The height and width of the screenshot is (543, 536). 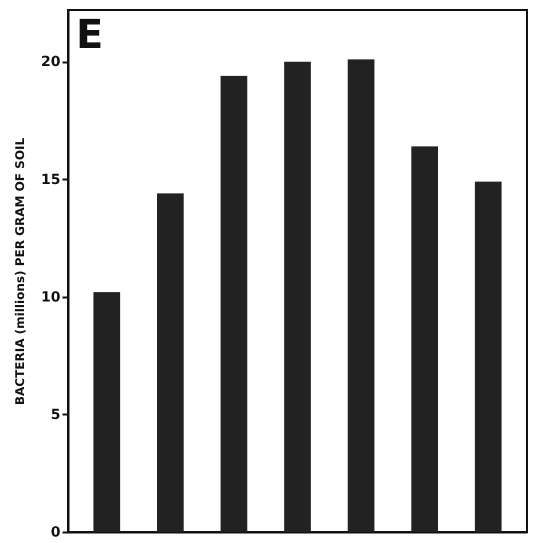 I want to click on y-tick-label: 15, so click(x=50, y=180).